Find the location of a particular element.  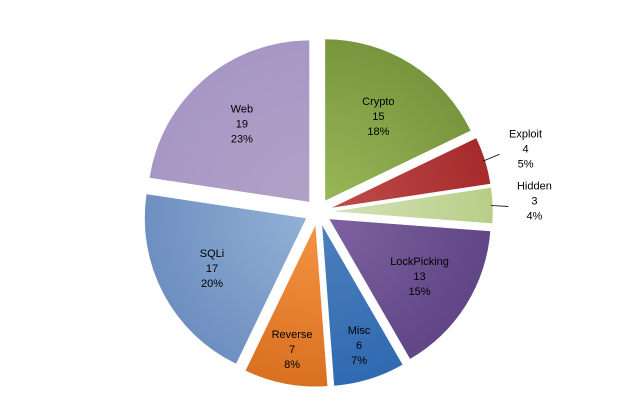

label-value: 15 is located at coordinates (378, 117).